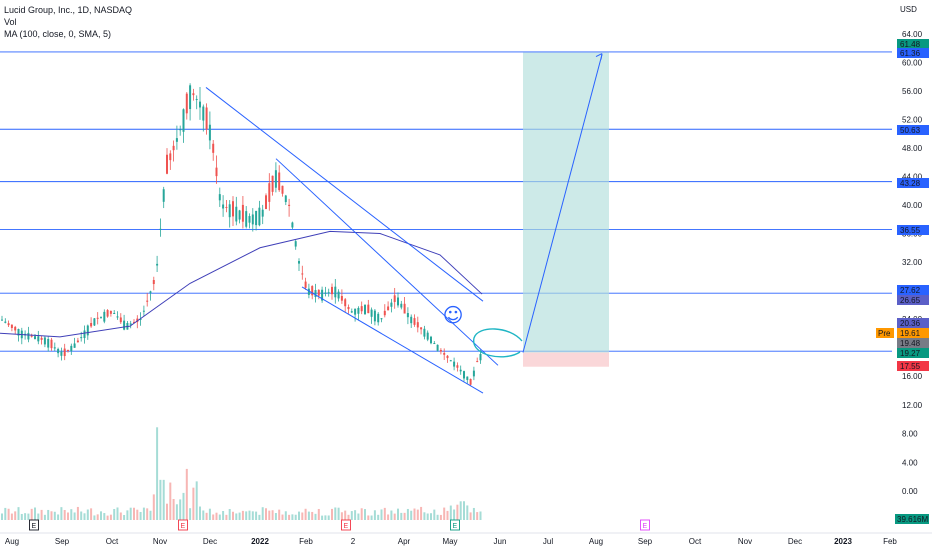 The width and height of the screenshot is (932, 550). I want to click on legend-vol: Vol, so click(10, 22).